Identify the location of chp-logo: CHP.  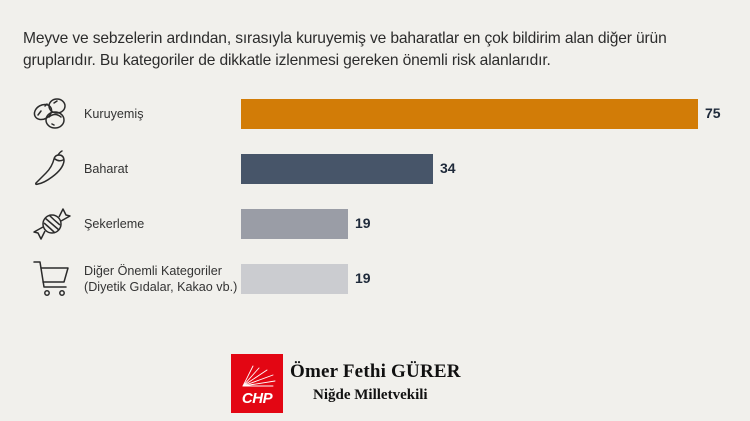
(257, 383).